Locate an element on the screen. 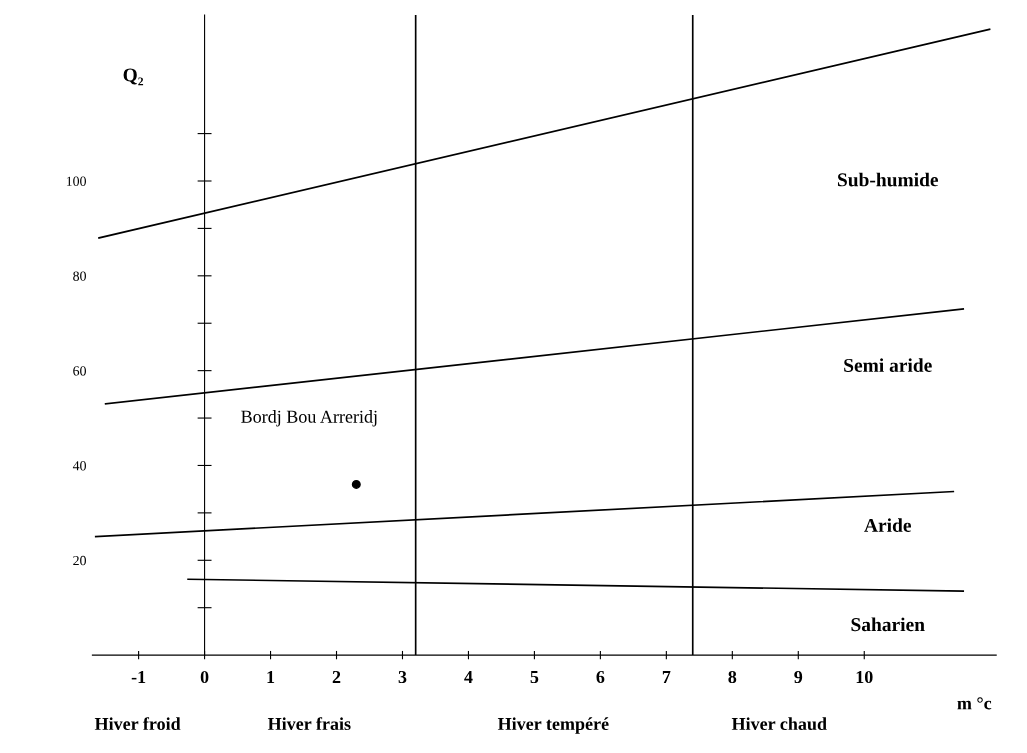 The image size is (1027, 753). text: Hiver froid is located at coordinates (137, 724).